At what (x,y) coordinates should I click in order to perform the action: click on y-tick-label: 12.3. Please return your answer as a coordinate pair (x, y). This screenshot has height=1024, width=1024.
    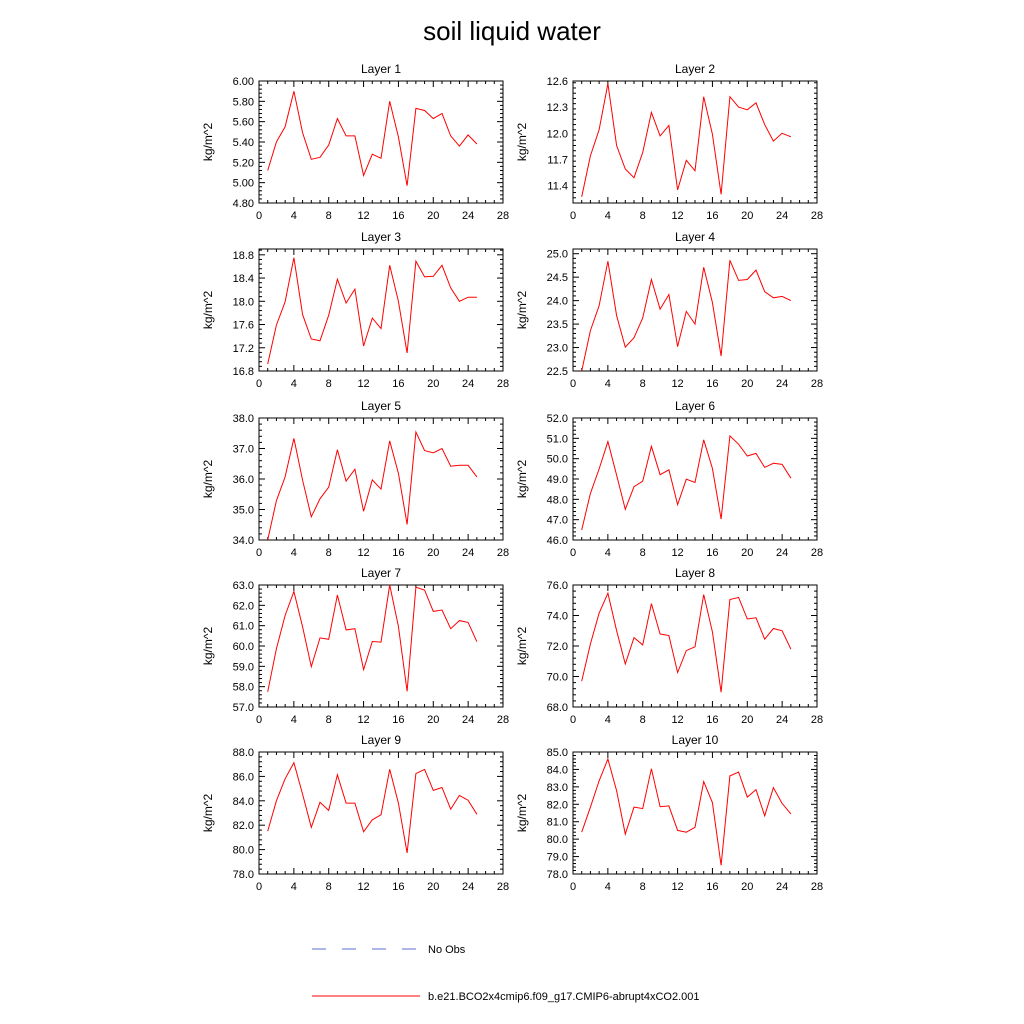
    Looking at the image, I should click on (557, 108).